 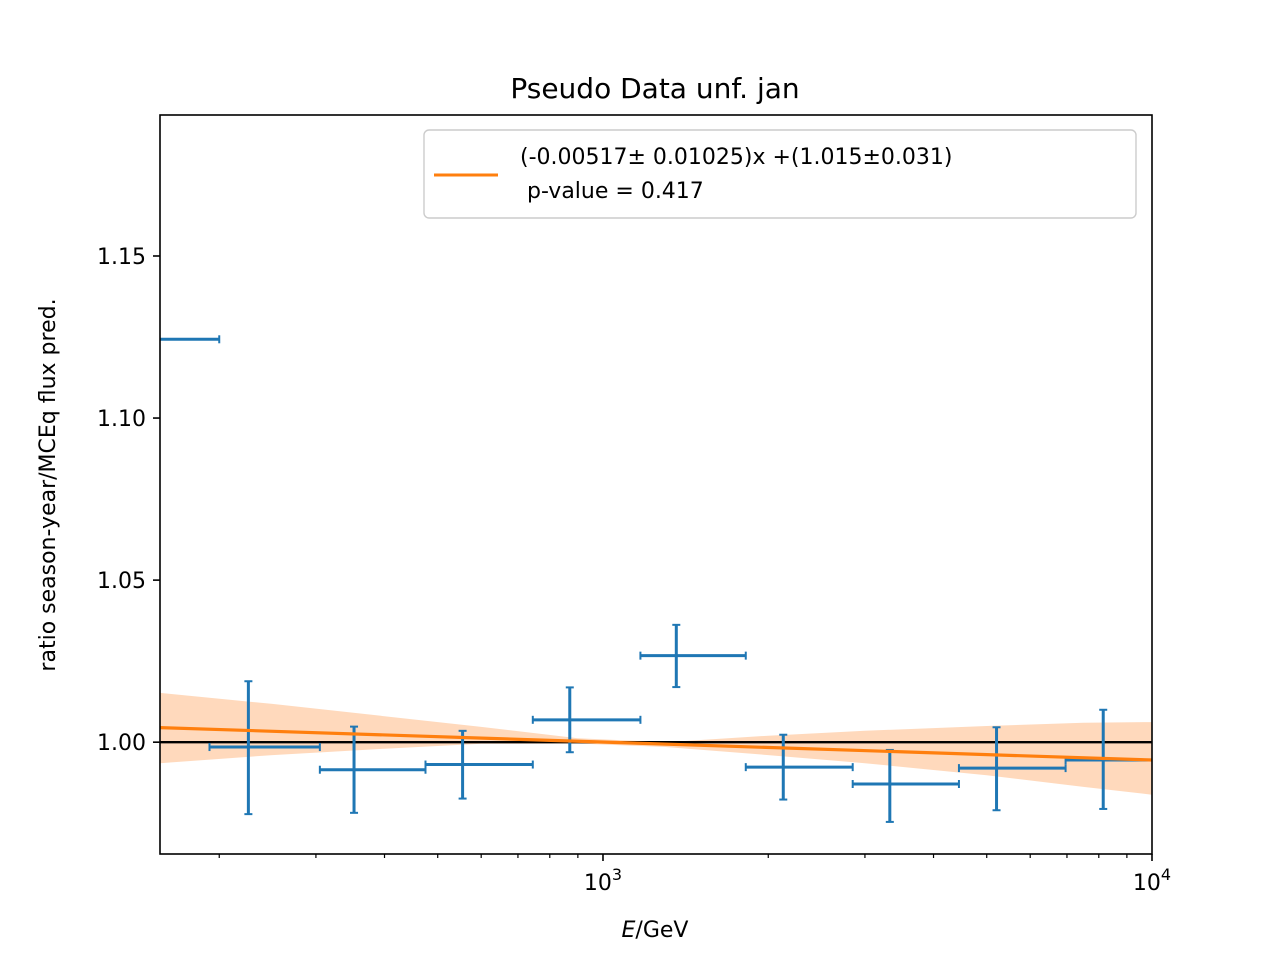 I want to click on x-axis-label: E/GeV, so click(x=655, y=930).